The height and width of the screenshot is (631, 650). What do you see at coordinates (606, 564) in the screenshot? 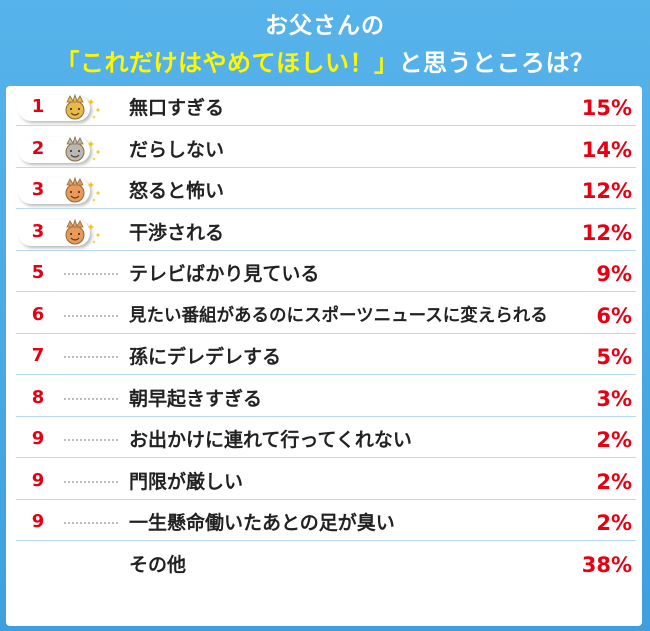
I see `percent-value: 38%` at bounding box center [606, 564].